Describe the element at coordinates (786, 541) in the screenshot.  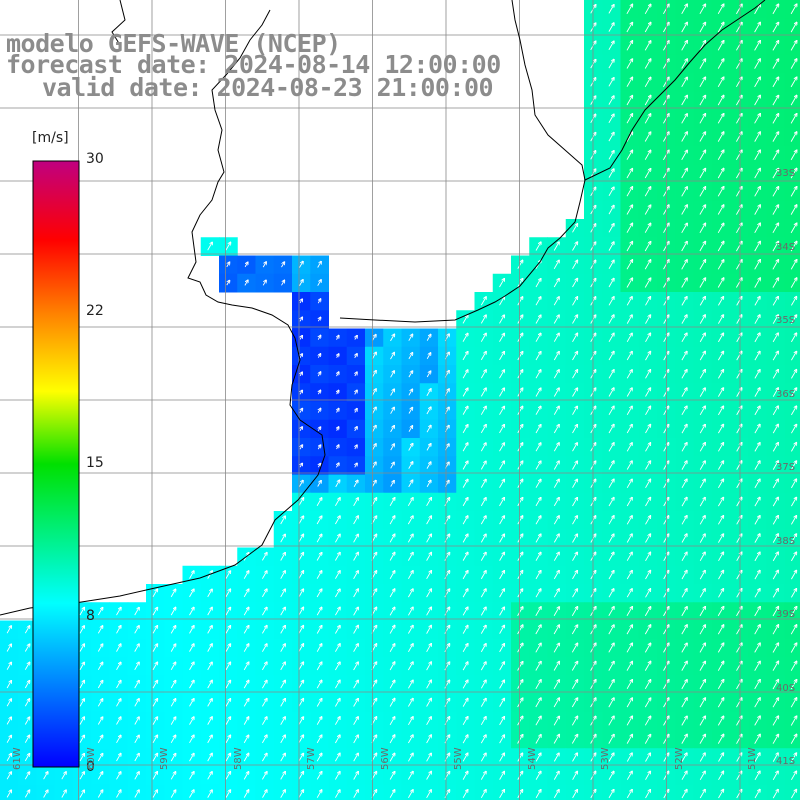
I see `latitude-label: 38S` at that location.